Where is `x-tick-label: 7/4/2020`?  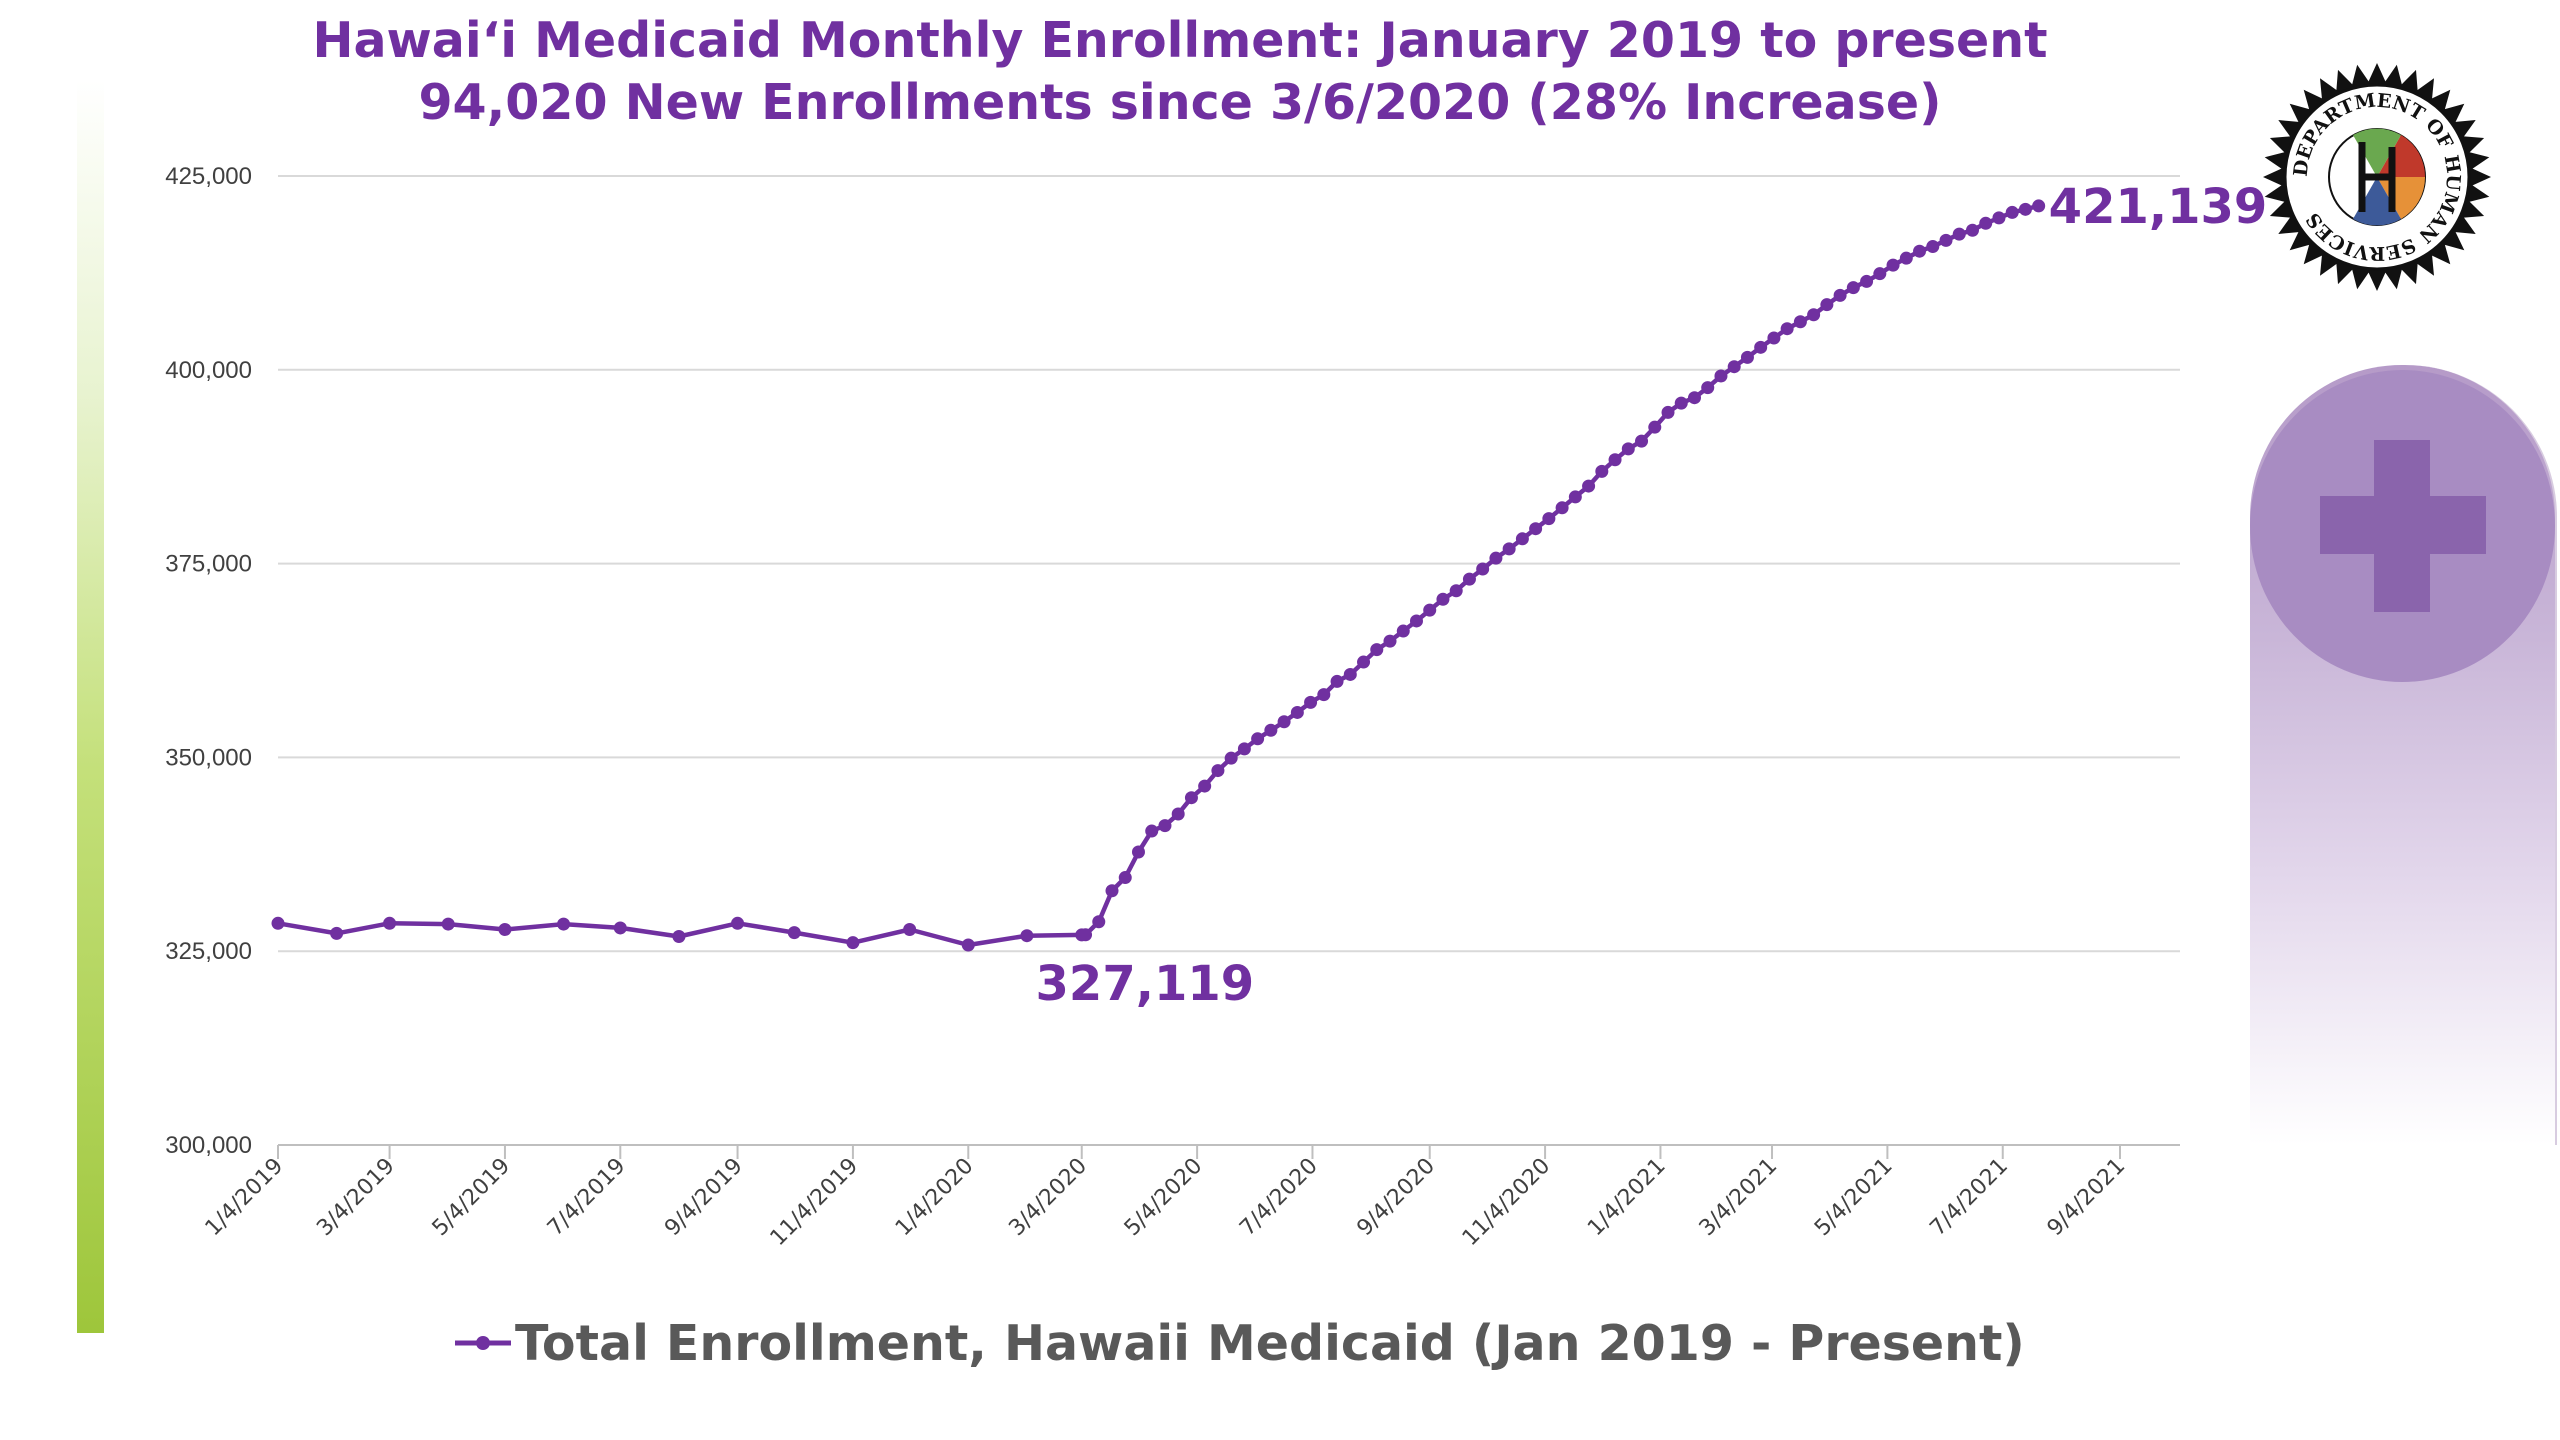
x-tick-label: 7/4/2020 is located at coordinates (1279, 1198).